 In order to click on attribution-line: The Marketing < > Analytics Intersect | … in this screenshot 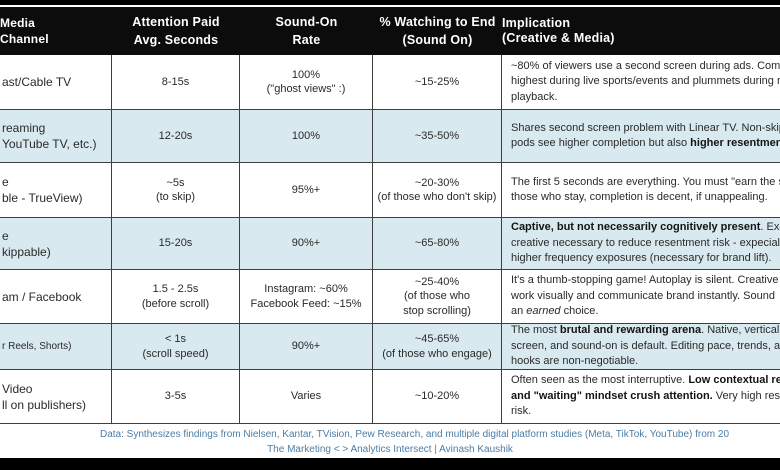, I will do `click(390, 449)`.